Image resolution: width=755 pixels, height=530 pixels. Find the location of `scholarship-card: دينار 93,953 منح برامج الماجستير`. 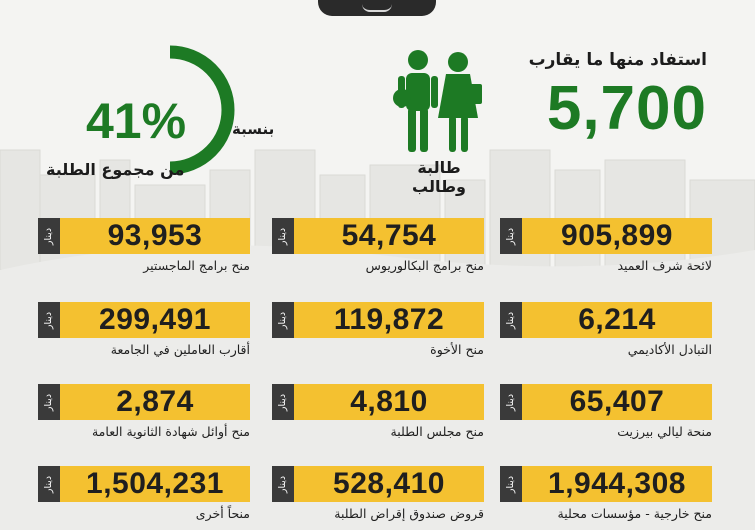

scholarship-card: دينار 93,953 منح برامج الماجستير is located at coordinates (144, 249).